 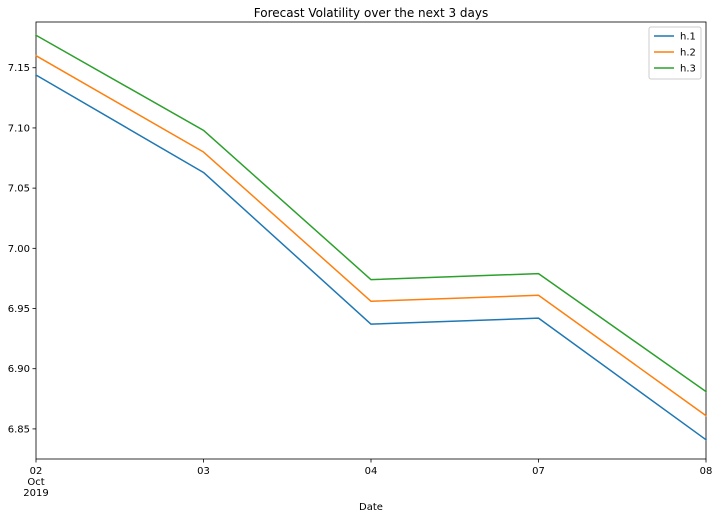 I want to click on x-tick-label: 07, so click(x=538, y=471).